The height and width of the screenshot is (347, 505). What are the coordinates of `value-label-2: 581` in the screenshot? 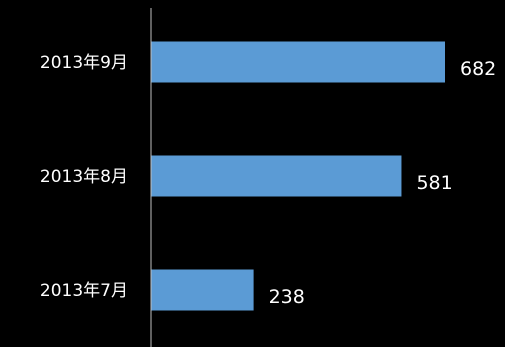 It's located at (434, 183).